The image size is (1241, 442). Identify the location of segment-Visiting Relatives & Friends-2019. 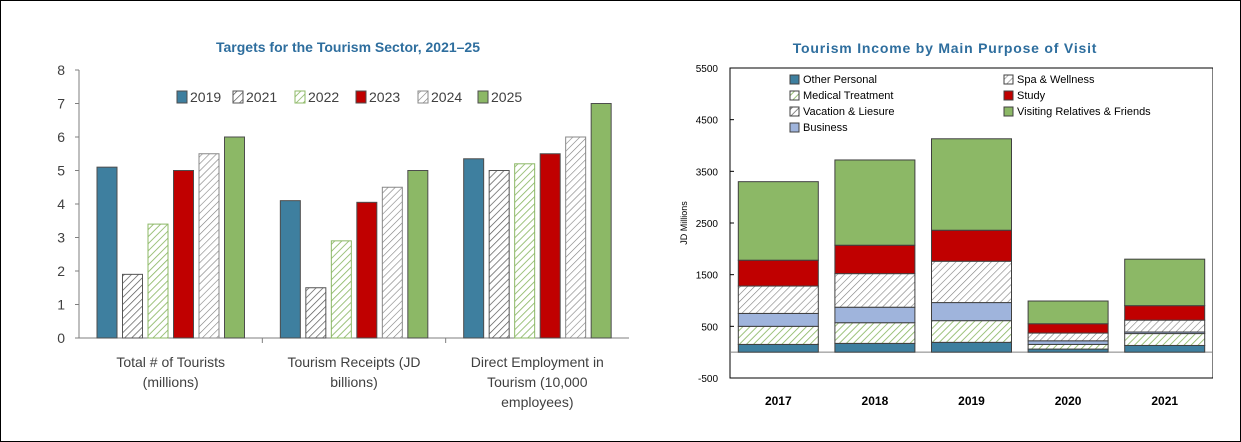
(971, 184).